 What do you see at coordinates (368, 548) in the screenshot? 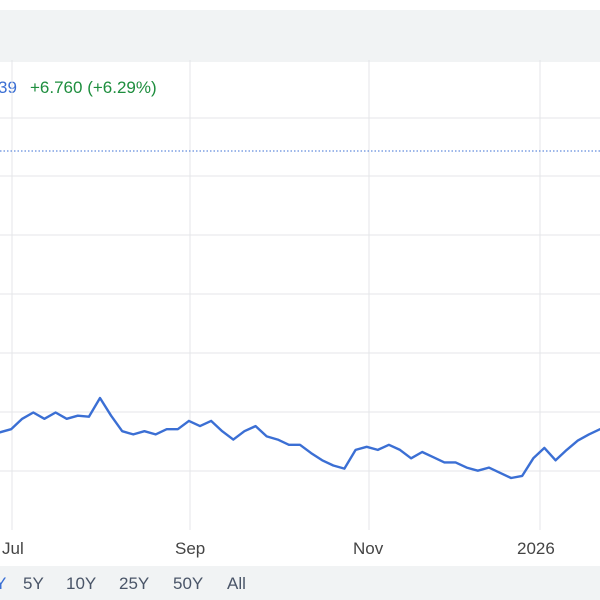
I see `x-tick-label: Nov` at bounding box center [368, 548].